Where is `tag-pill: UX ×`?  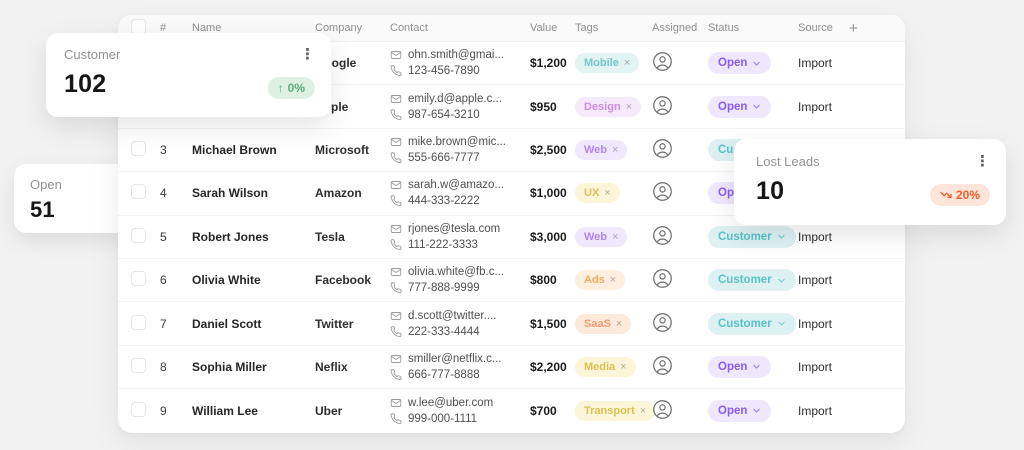
tag-pill: UX × is located at coordinates (597, 193).